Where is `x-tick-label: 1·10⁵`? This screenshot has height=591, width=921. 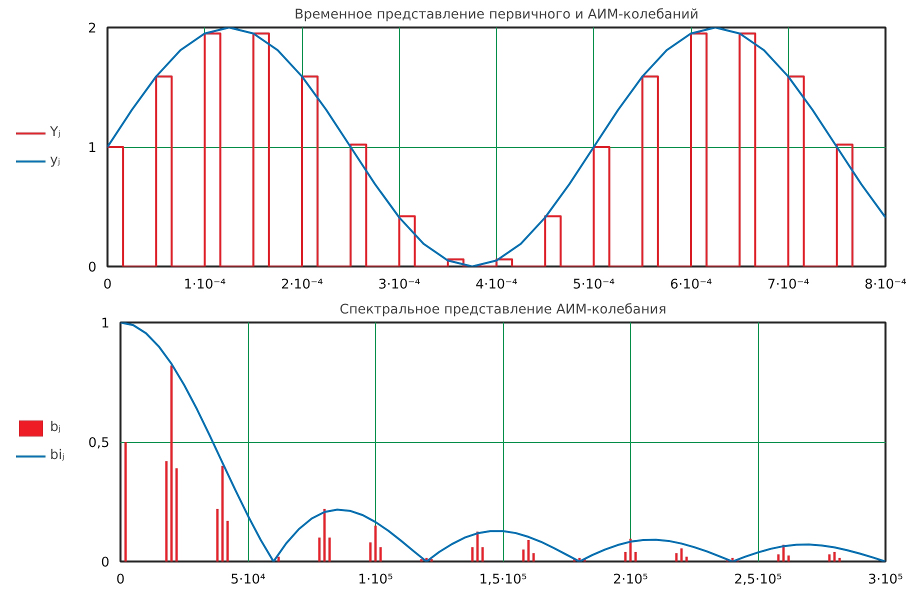 x-tick-label: 1·10⁵ is located at coordinates (376, 580).